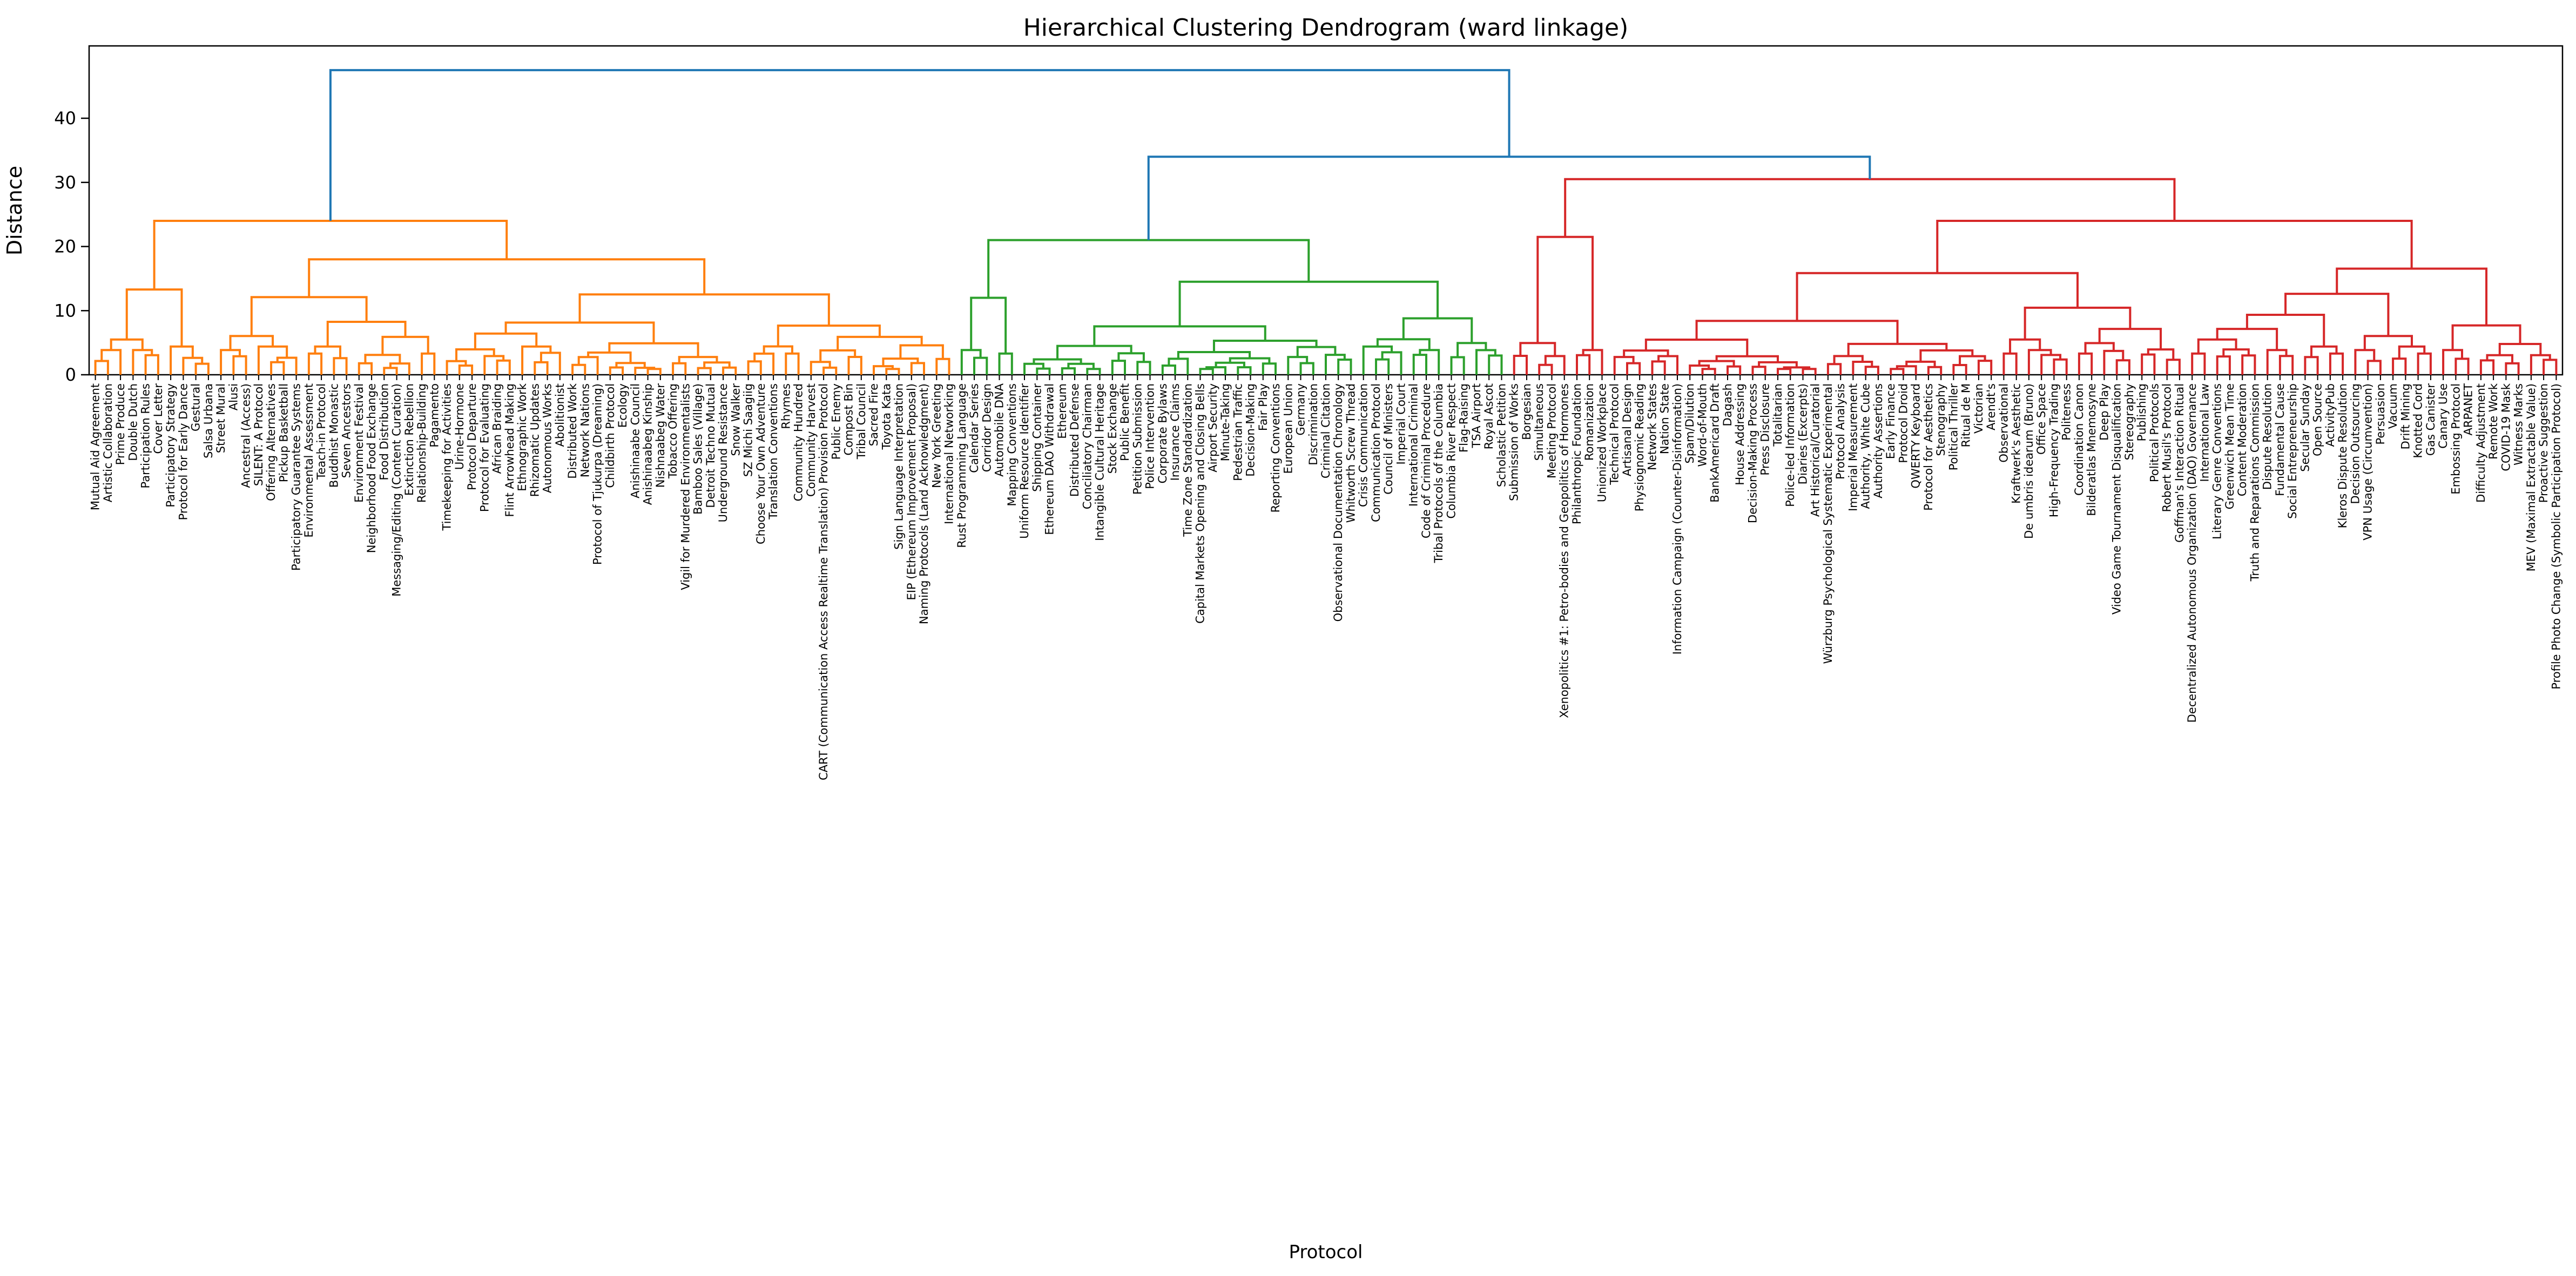 Image resolution: width=2576 pixels, height=1276 pixels. Describe the element at coordinates (472, 436) in the screenshot. I see `leaf-label: Protocol Departure` at that location.